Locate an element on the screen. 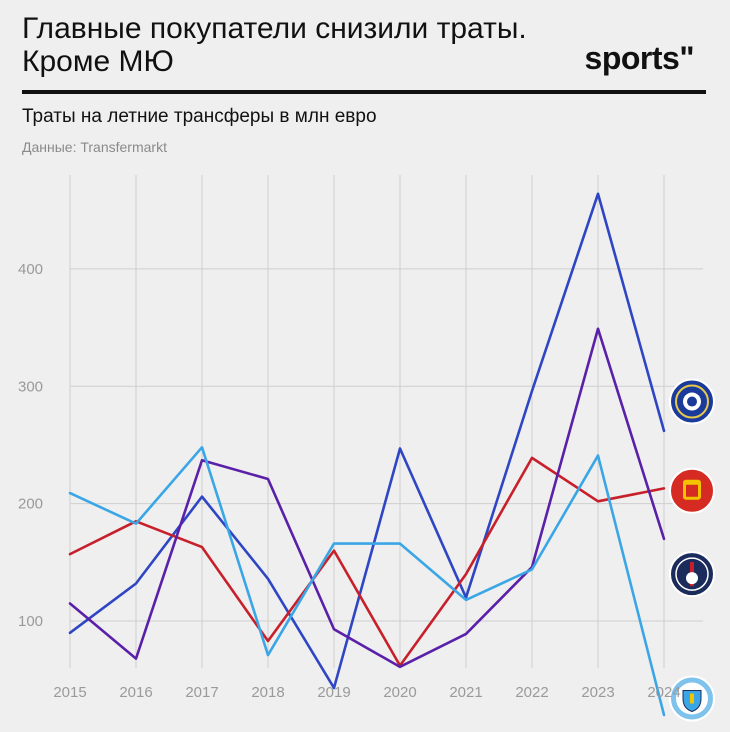 Image resolution: width=730 pixels, height=732 pixels. x-tick-label: 2018 is located at coordinates (267, 692).